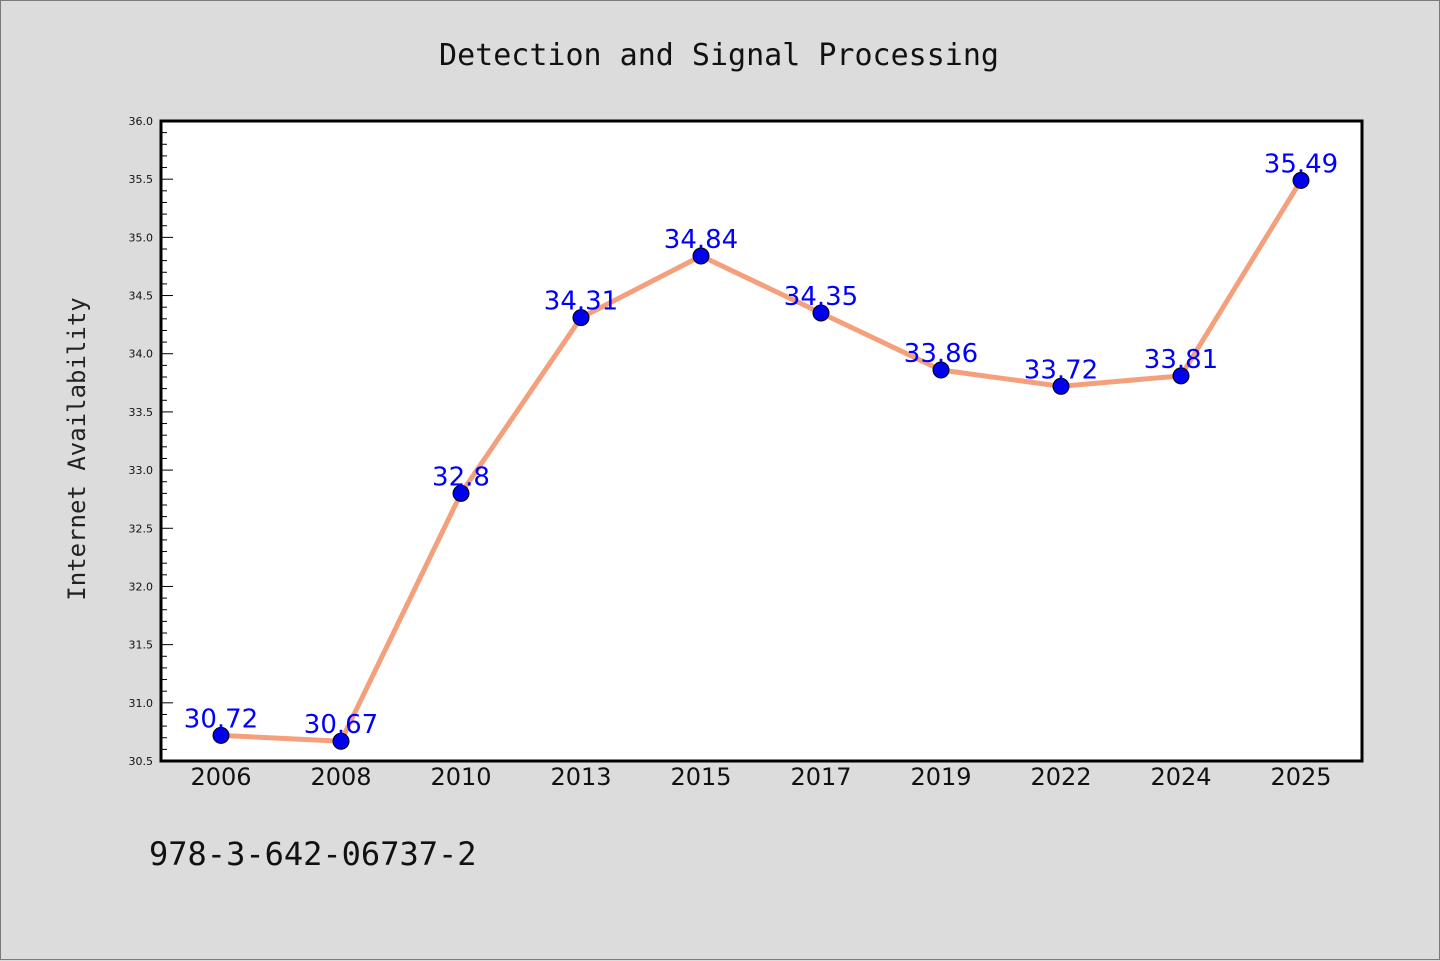  I want to click on y-tick-label: 36.0, so click(141, 121).